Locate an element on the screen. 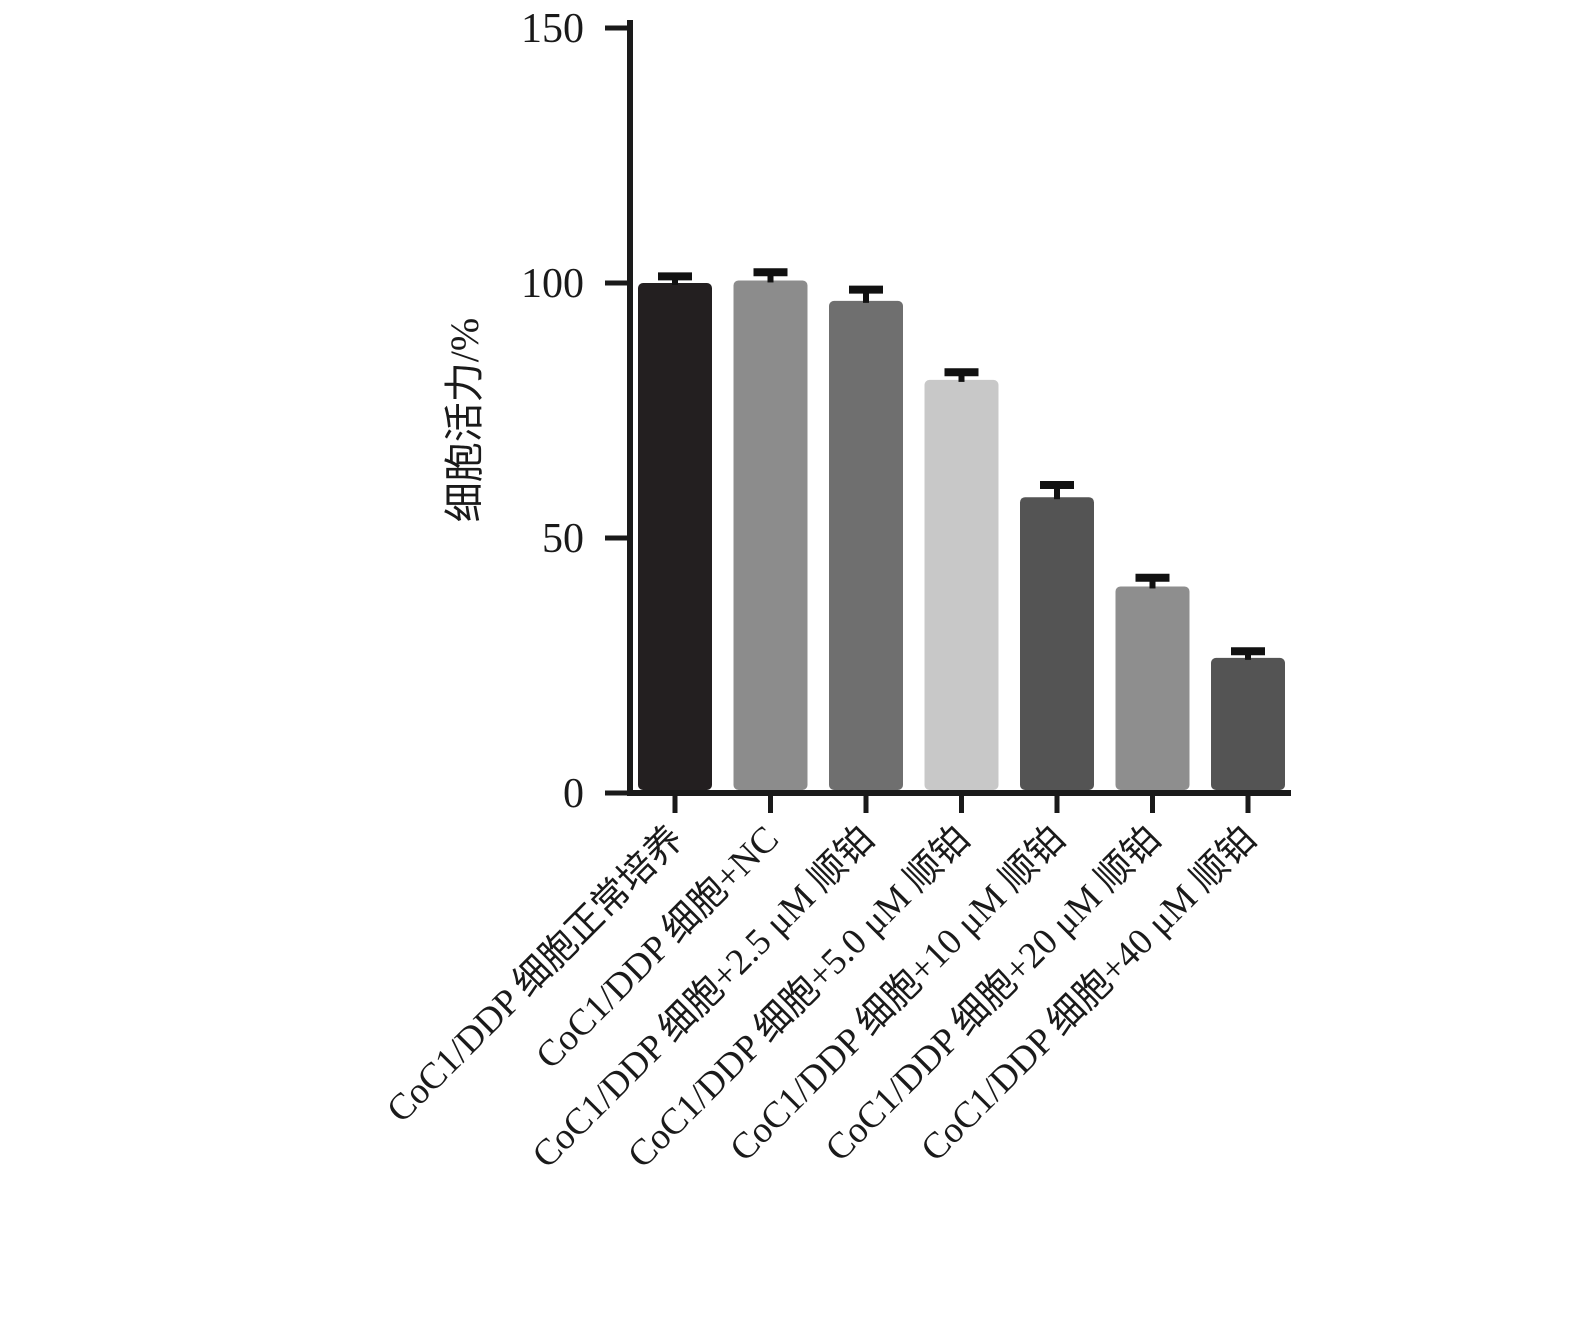 Image resolution: width=1575 pixels, height=1335 pixels. y-axis-title: 细胞活力/% is located at coordinates (464, 420).